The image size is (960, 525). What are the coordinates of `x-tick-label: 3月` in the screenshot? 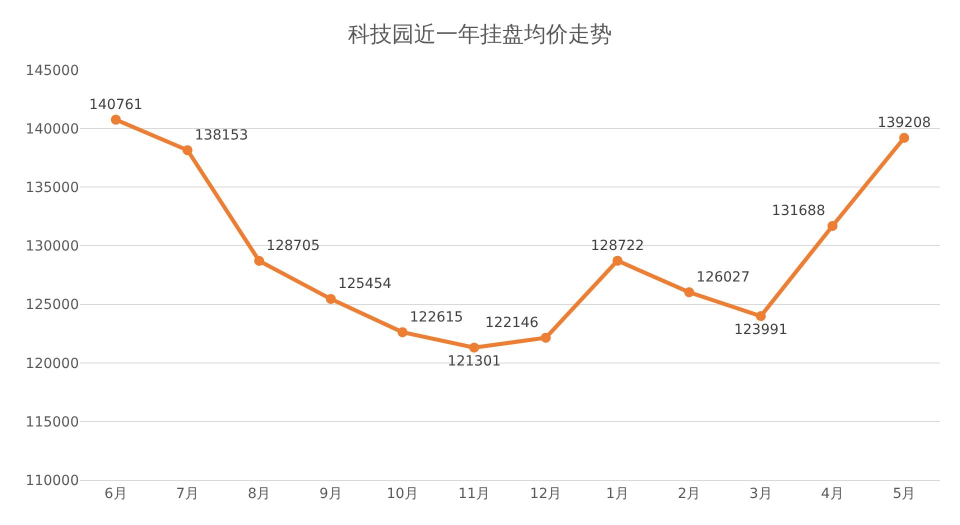 It's located at (760, 494).